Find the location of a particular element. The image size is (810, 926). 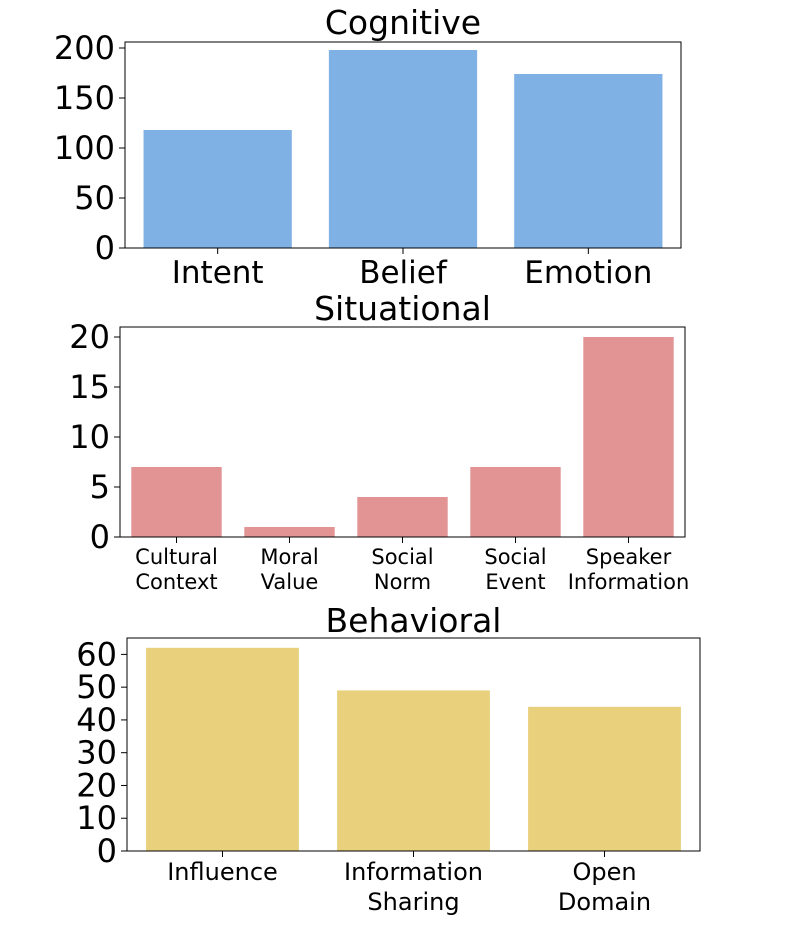

x-tick-label: Social Norm is located at coordinates (402, 569).